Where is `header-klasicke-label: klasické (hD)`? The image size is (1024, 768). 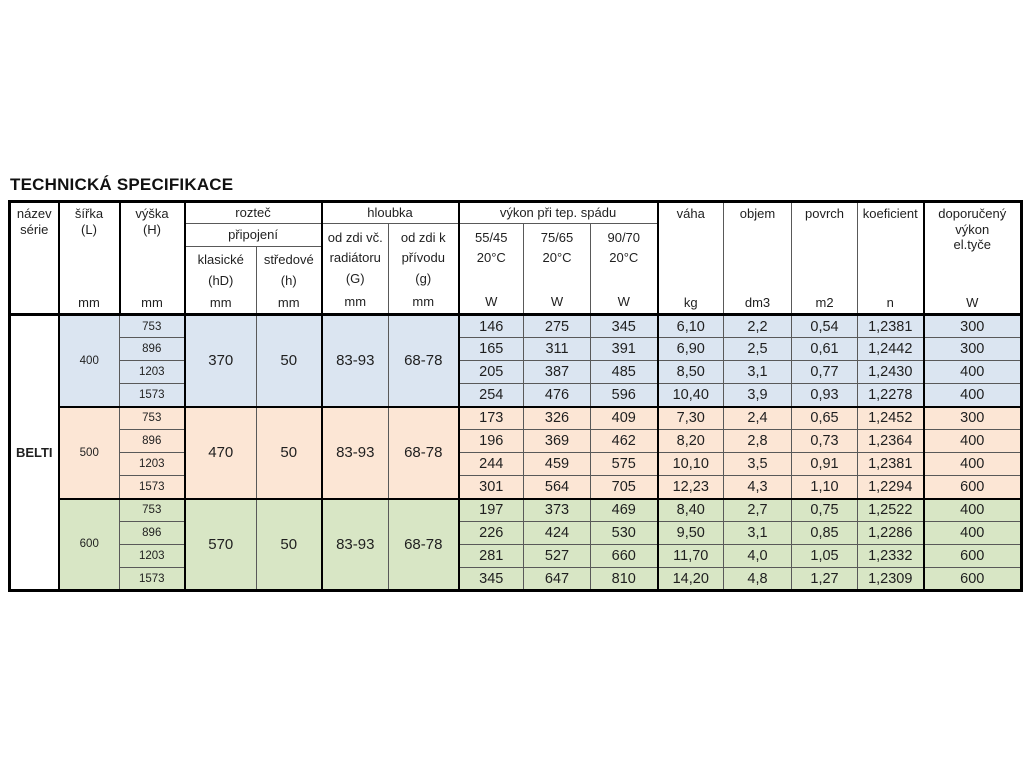
header-klasicke-label: klasické (hD) is located at coordinates (220, 270).